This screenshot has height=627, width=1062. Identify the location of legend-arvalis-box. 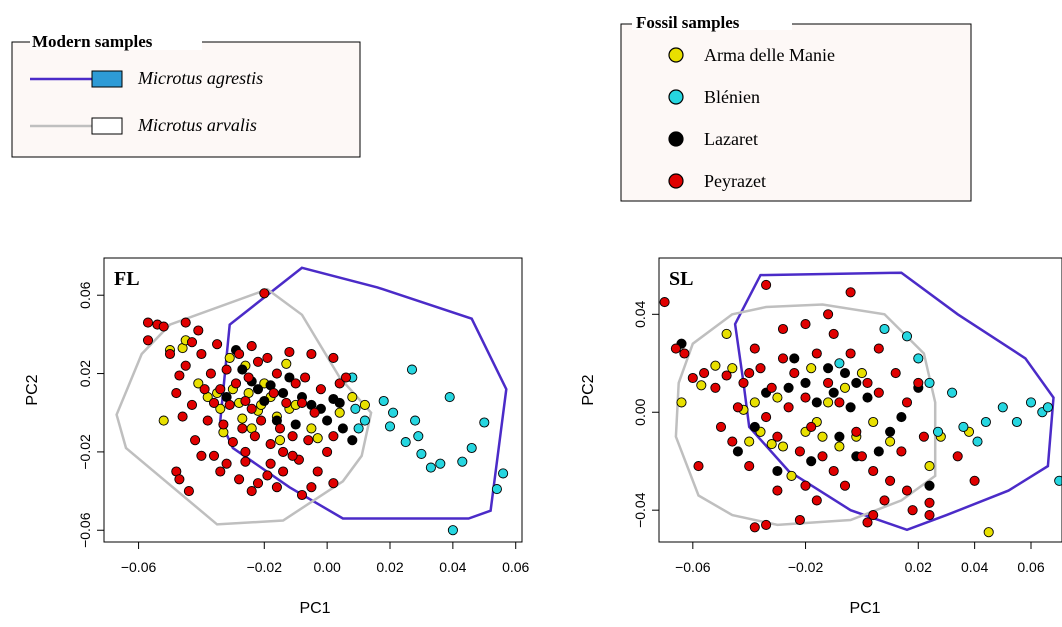
(107, 126).